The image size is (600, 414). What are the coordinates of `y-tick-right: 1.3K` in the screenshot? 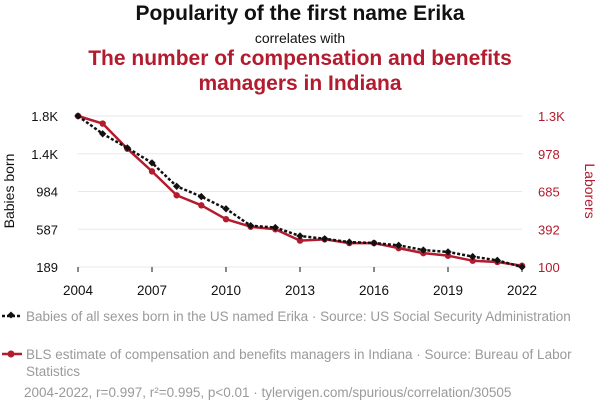 It's located at (551, 116).